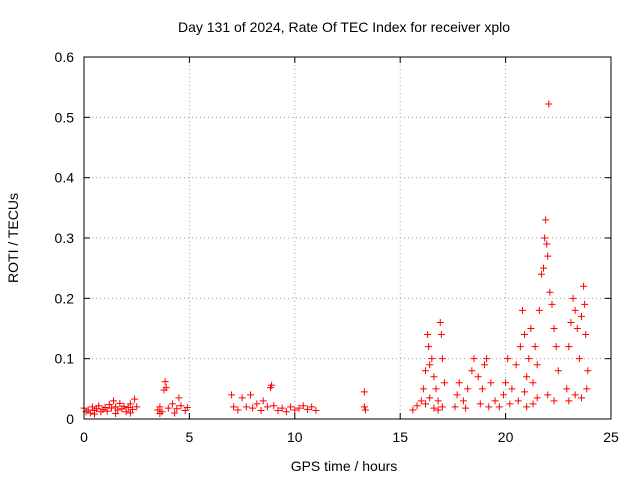 Image resolution: width=640 pixels, height=480 pixels. What do you see at coordinates (65, 238) in the screenshot?
I see `y-tick-label: 0.3` at bounding box center [65, 238].